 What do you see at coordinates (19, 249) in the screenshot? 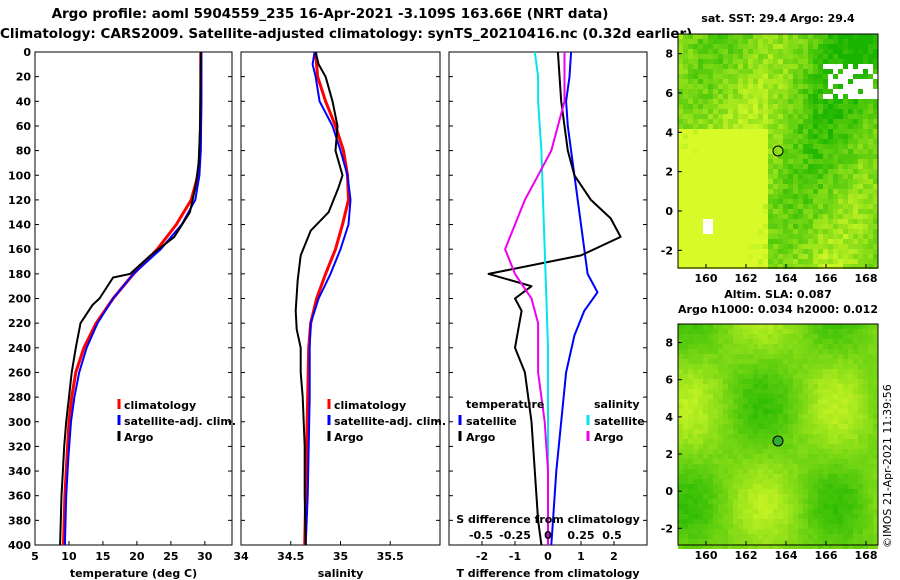
I see `depth-tick-label: 160` at bounding box center [19, 249].